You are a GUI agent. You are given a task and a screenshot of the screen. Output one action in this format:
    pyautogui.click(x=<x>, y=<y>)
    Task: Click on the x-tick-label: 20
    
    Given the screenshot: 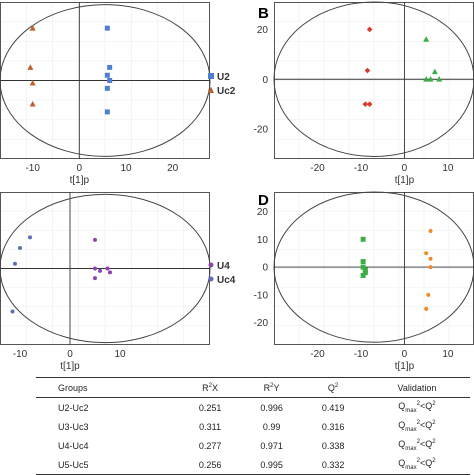 What is the action you would take?
    pyautogui.click(x=173, y=168)
    